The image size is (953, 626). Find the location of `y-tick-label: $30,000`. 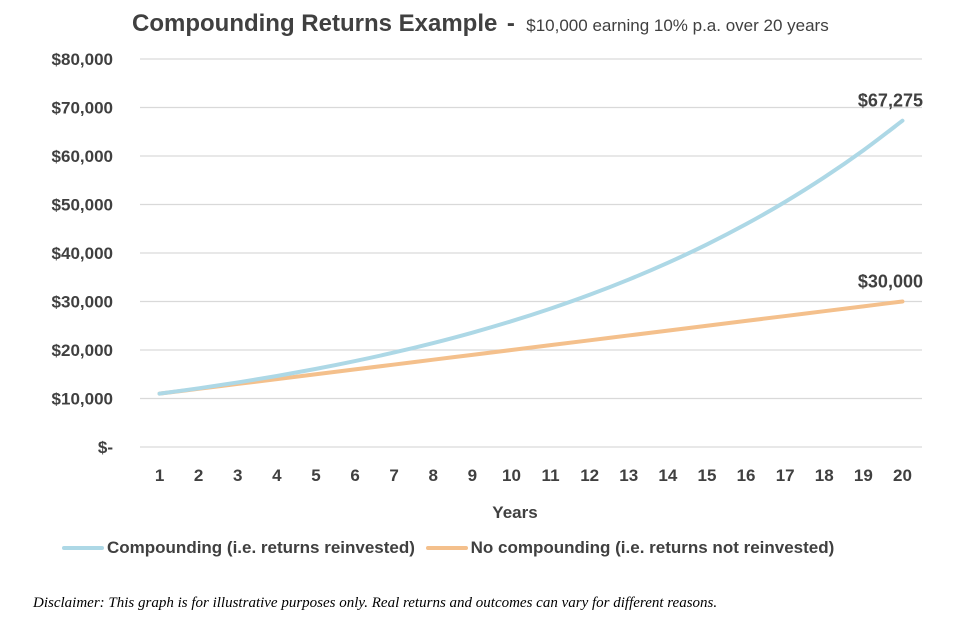

y-tick-label: $30,000 is located at coordinates (82, 302).